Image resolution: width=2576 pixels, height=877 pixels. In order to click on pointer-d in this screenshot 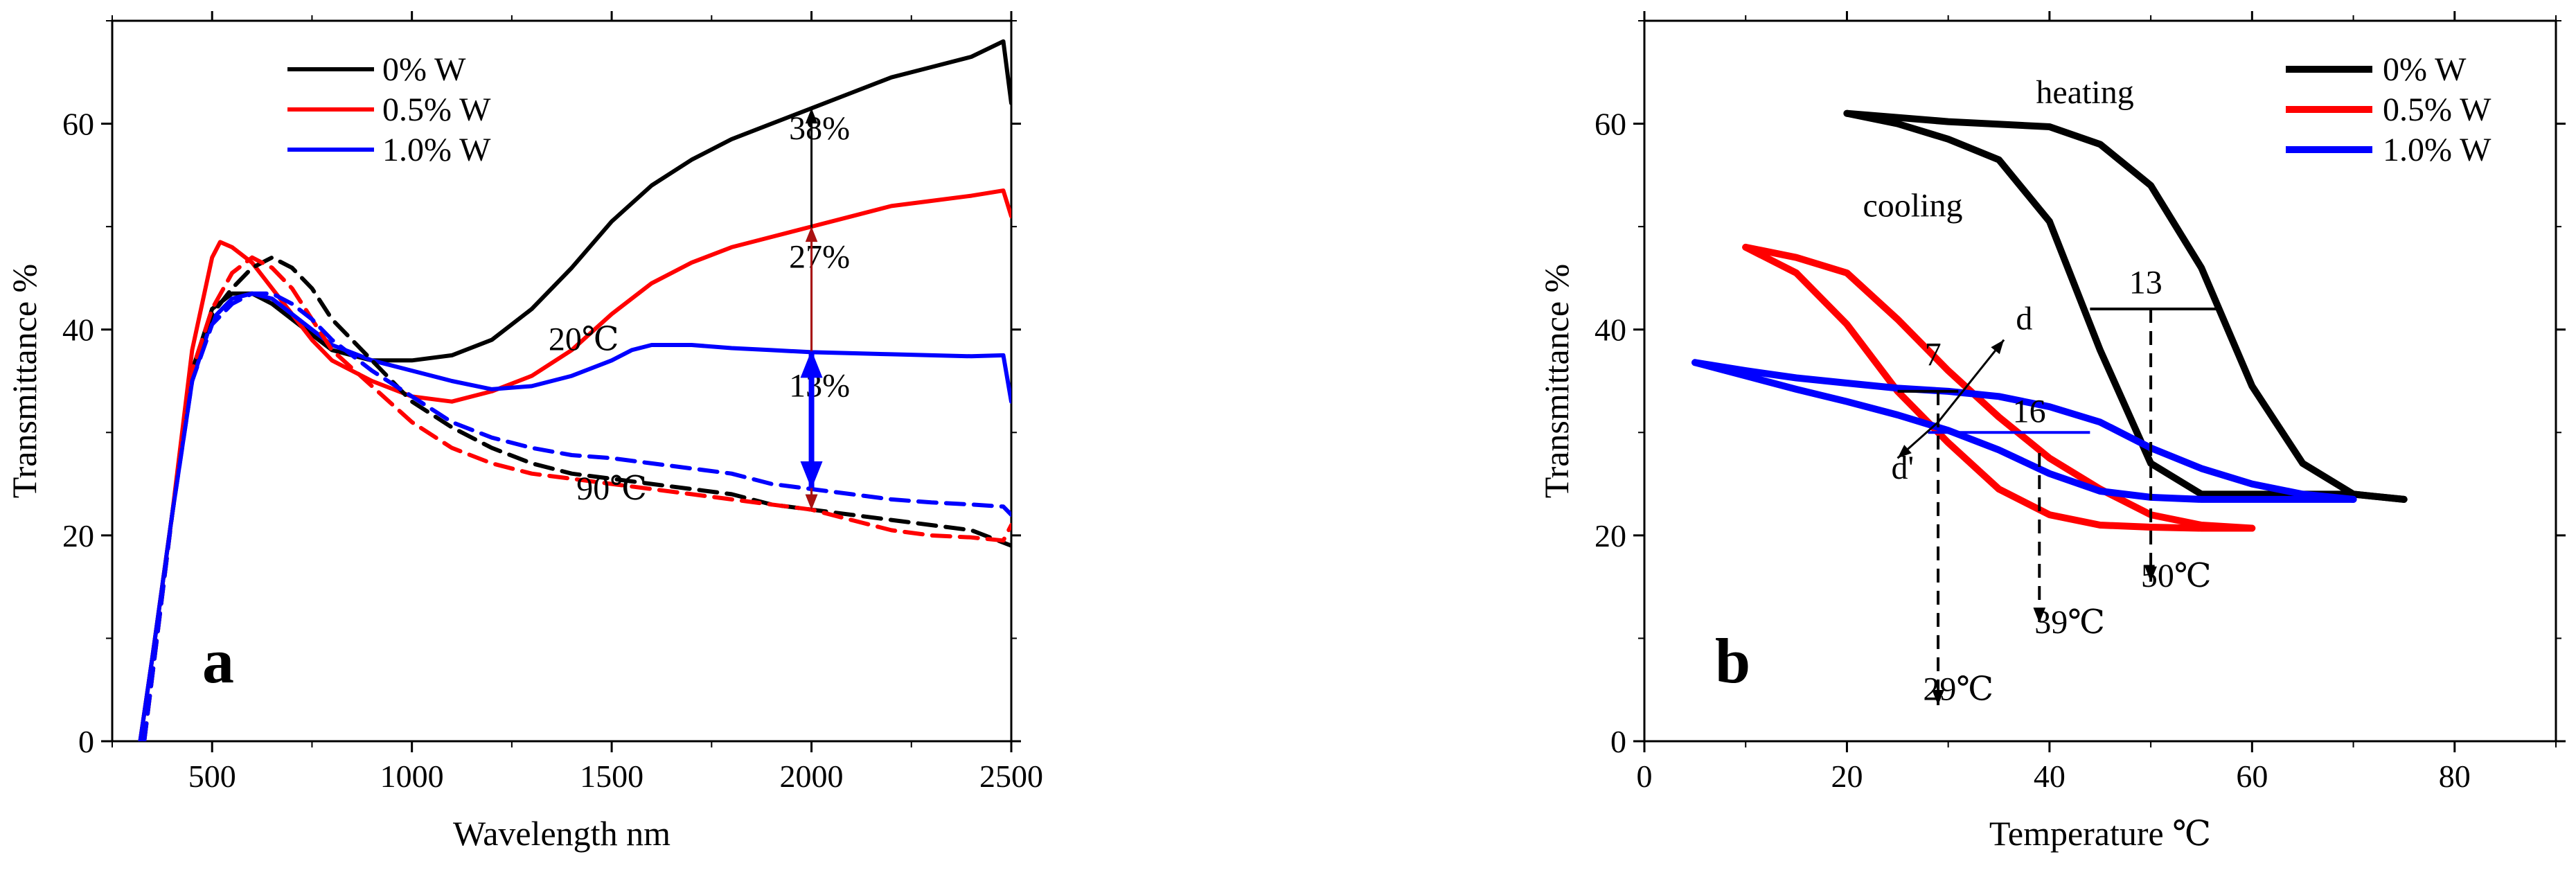, I will do `click(1971, 381)`.